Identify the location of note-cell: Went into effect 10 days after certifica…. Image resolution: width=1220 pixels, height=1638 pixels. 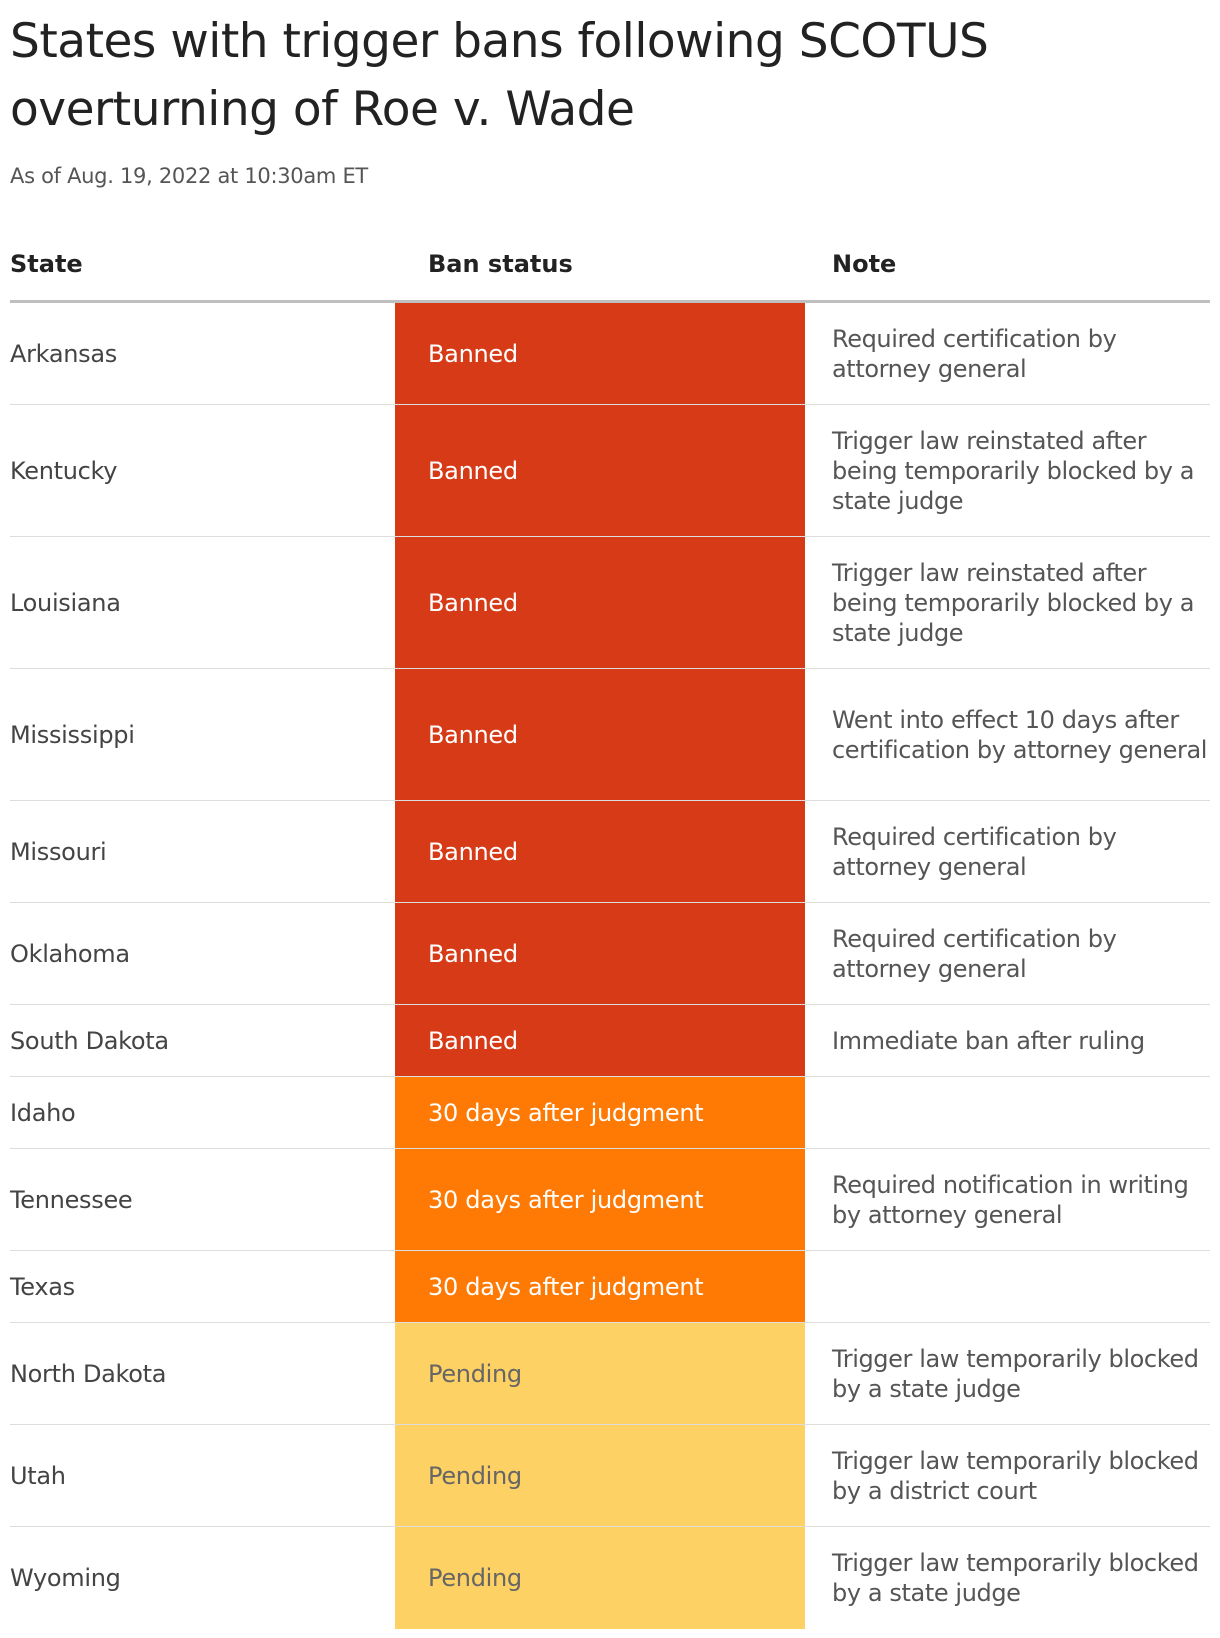
(1020, 735).